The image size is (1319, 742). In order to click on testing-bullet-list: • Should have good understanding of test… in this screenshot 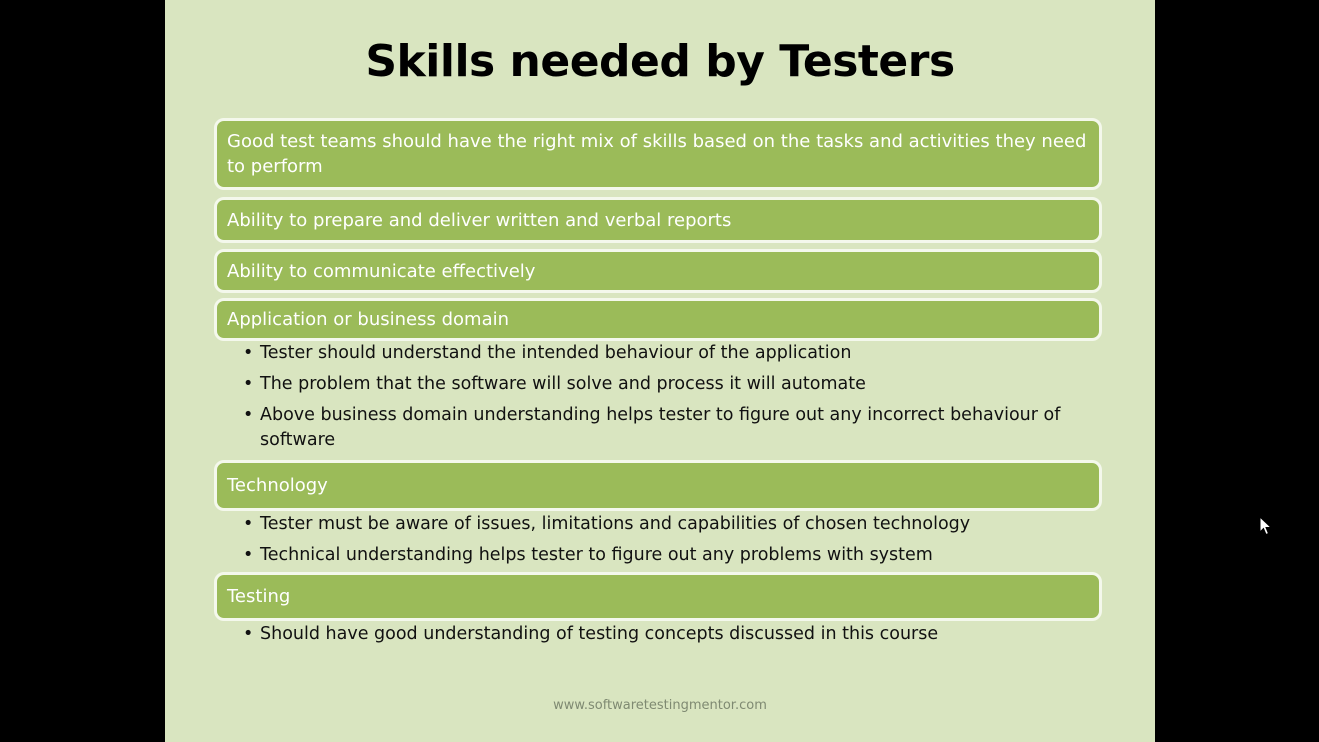, I will do `click(658, 634)`.